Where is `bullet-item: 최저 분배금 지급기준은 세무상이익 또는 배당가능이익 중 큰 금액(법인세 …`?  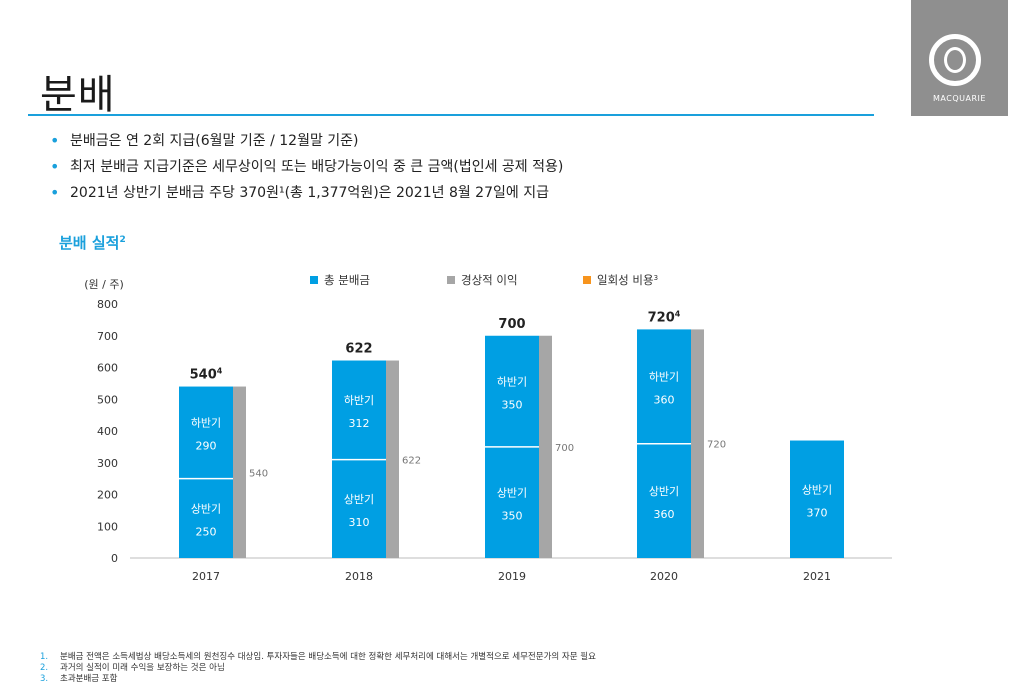
bullet-item: 최저 분배금 지급기준은 세무상이익 또는 배당가능이익 중 큰 금액(법인세 … is located at coordinates (306, 167).